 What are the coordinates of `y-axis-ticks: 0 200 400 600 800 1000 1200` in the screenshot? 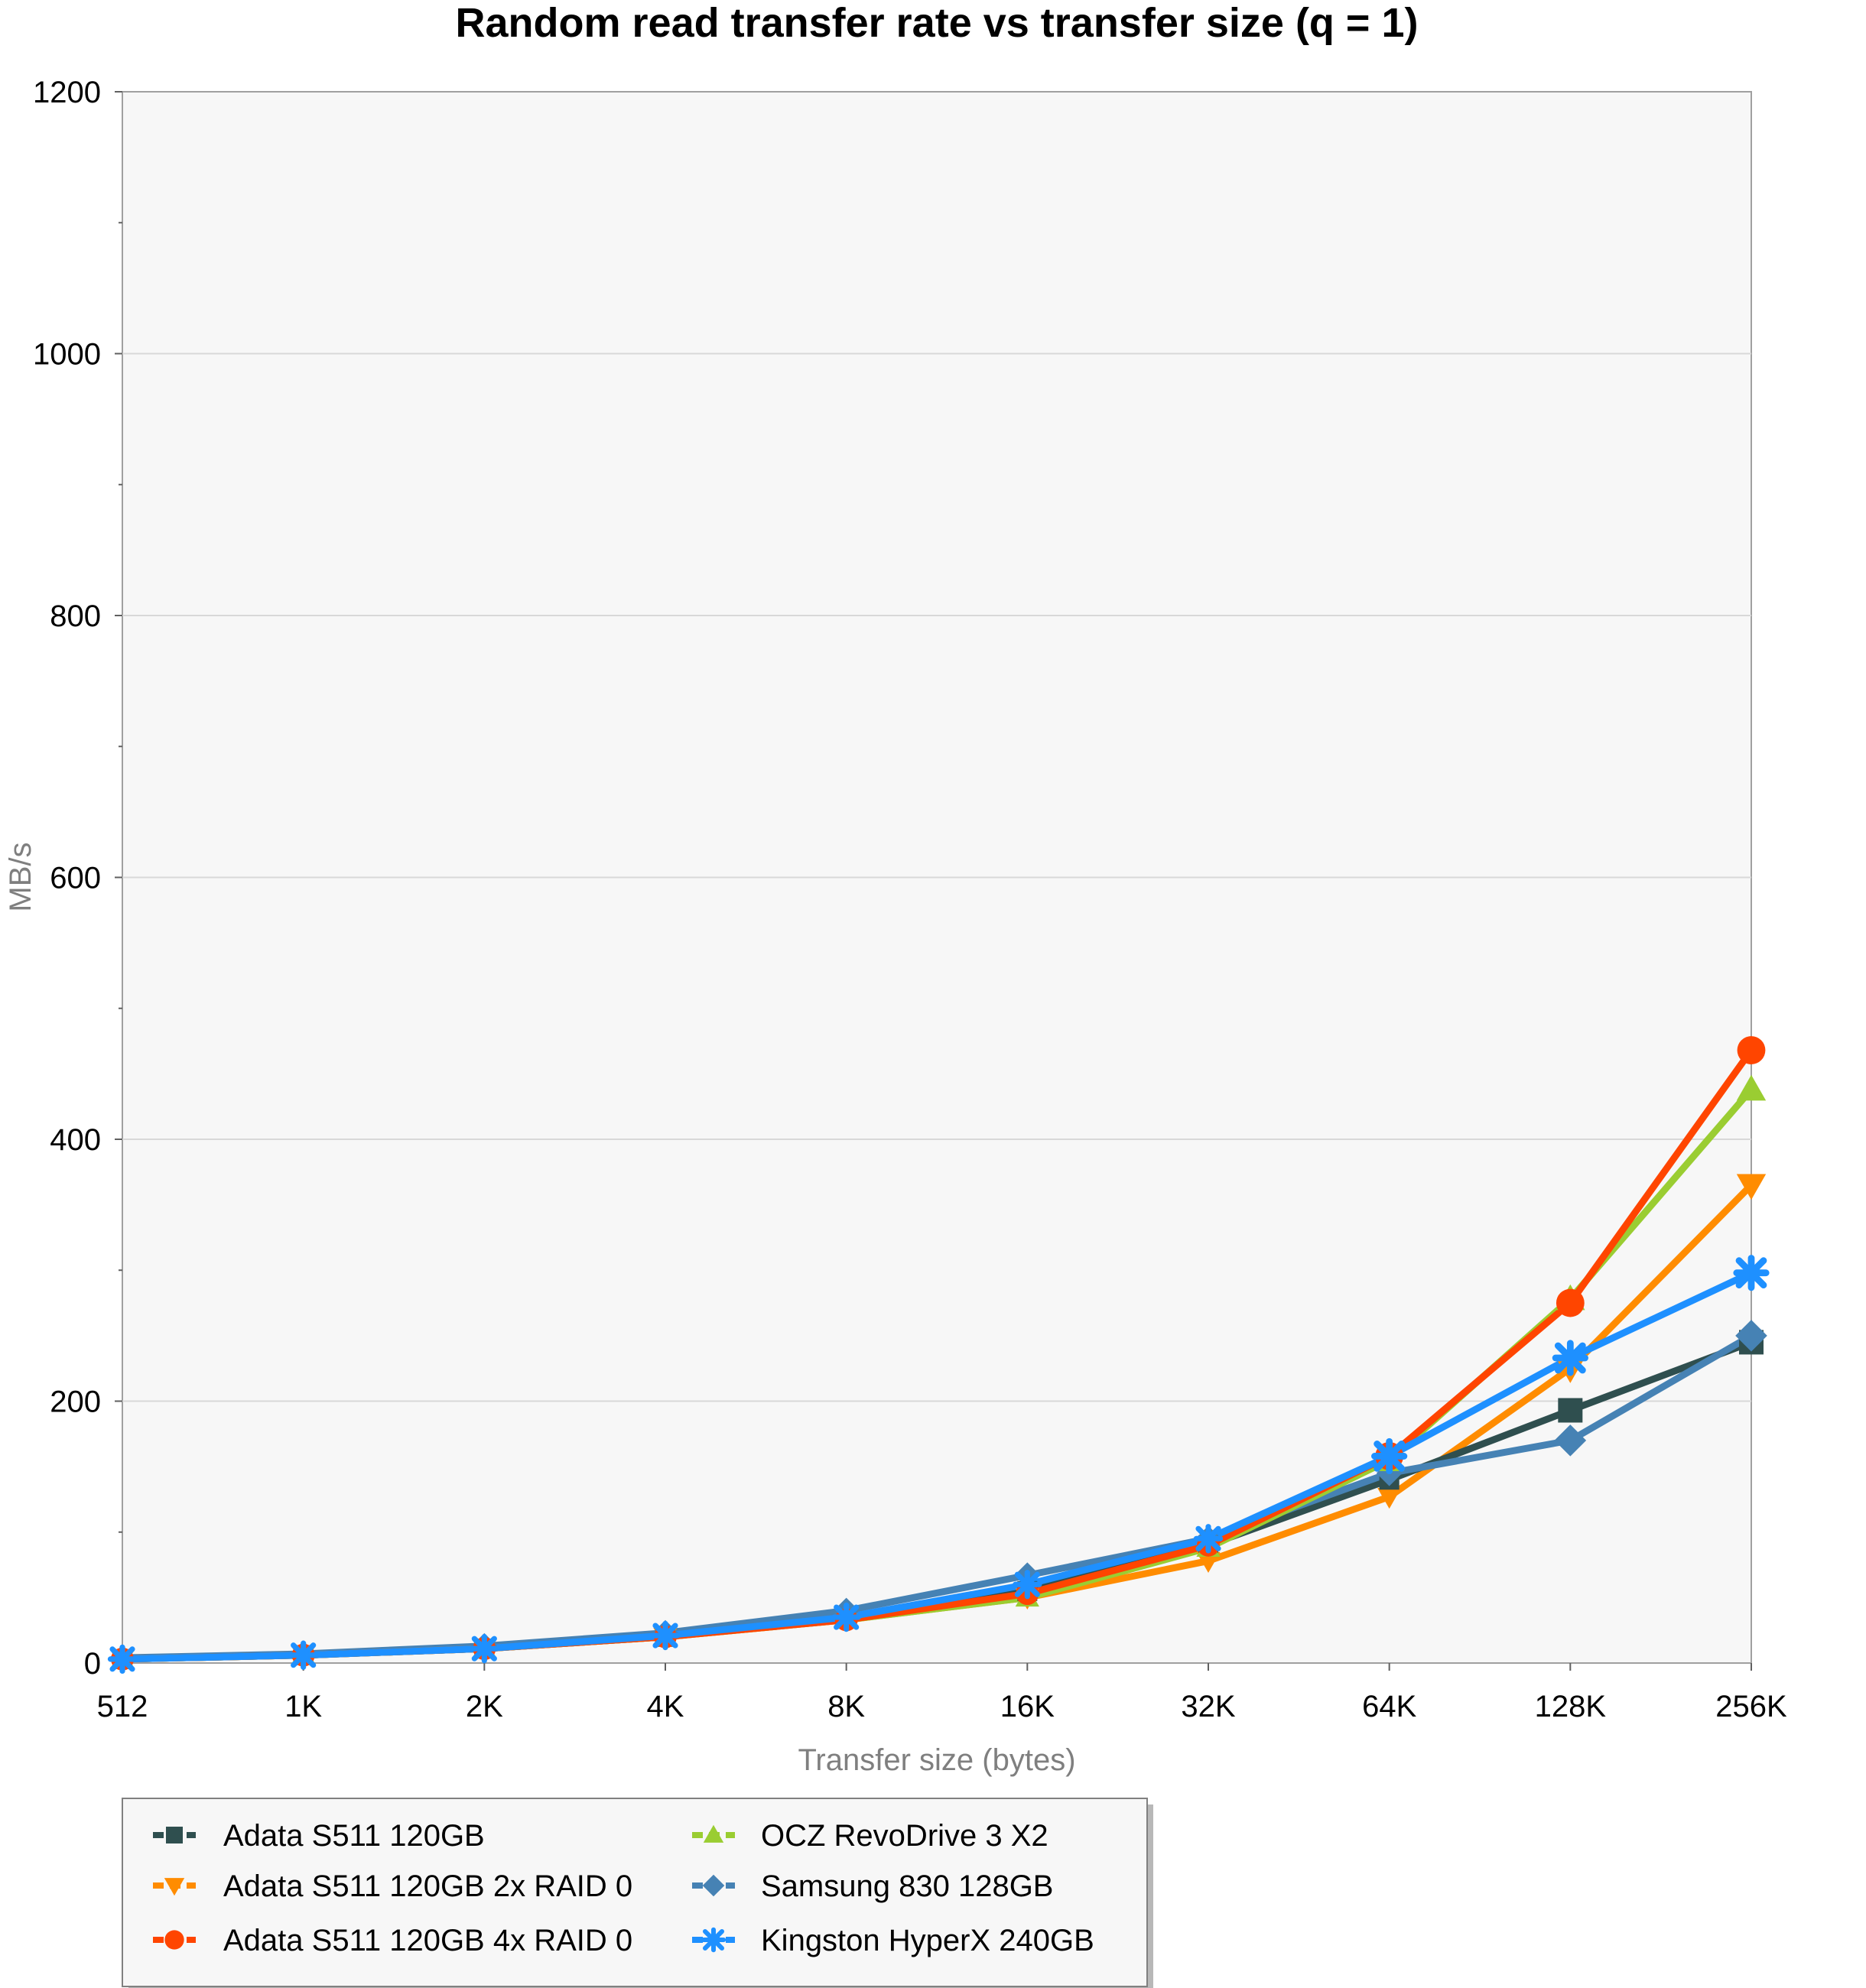 It's located at (77, 878).